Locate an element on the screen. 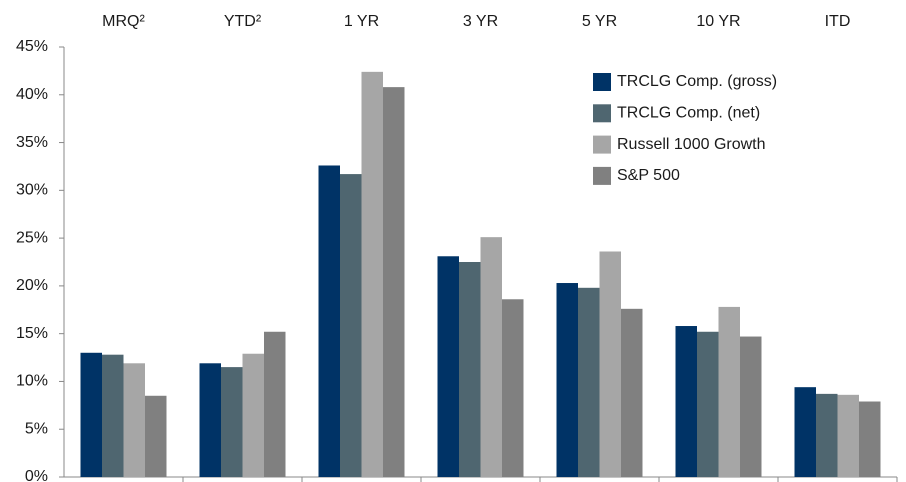 The image size is (906, 482). legend-label: TRCLG Comp. (gross) is located at coordinates (697, 81).